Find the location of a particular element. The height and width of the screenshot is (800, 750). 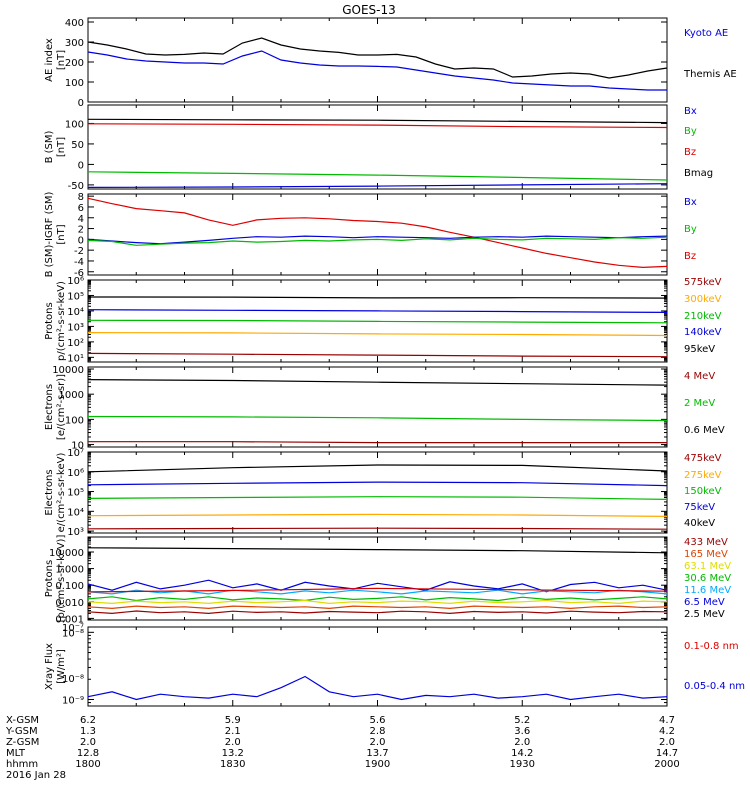

y-tick-label: 2 is located at coordinates (81, 230).